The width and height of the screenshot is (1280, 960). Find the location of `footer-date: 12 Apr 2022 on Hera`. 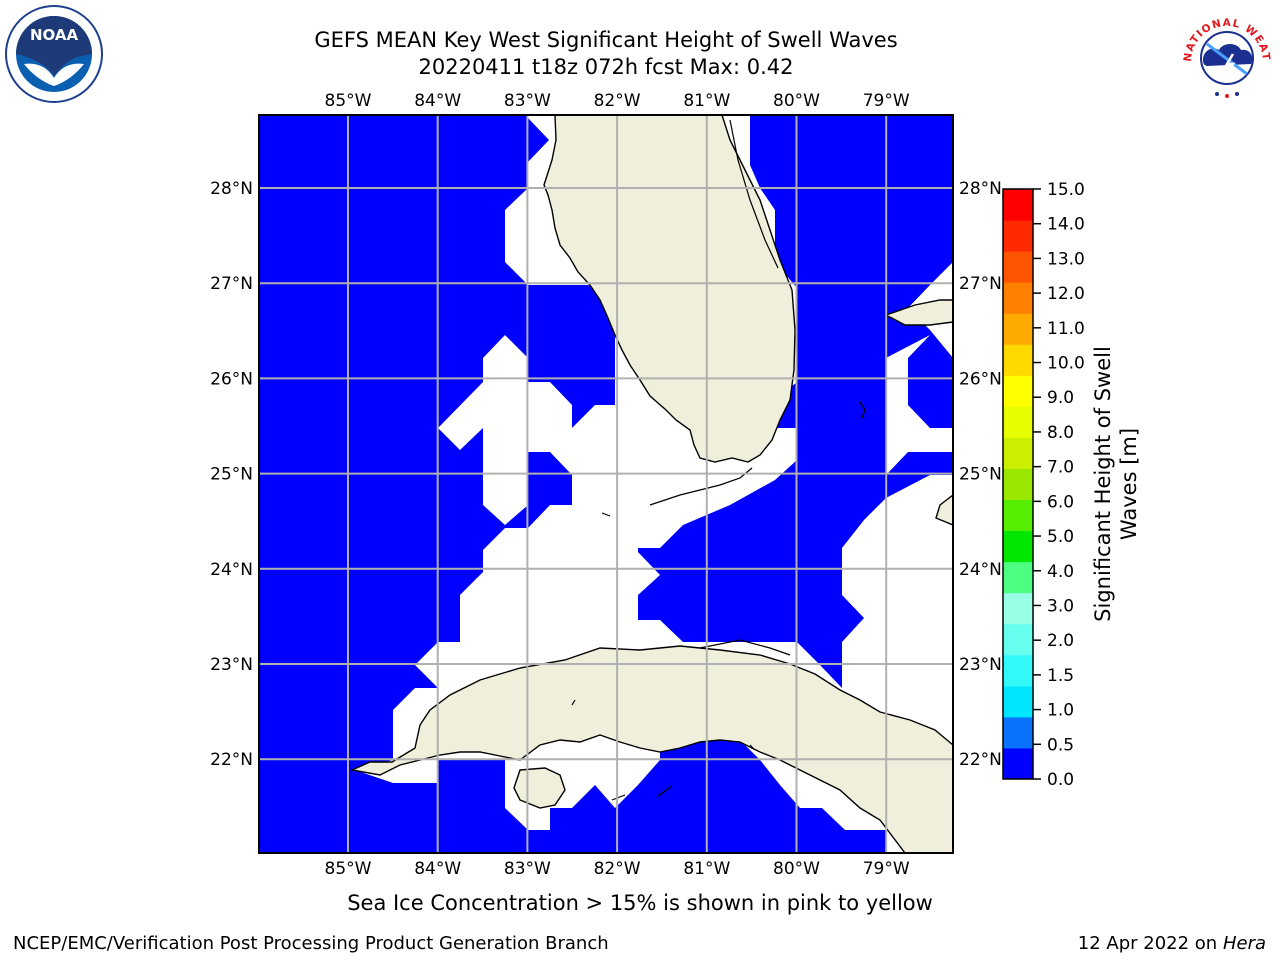

footer-date: 12 Apr 2022 on Hera is located at coordinates (1172, 943).